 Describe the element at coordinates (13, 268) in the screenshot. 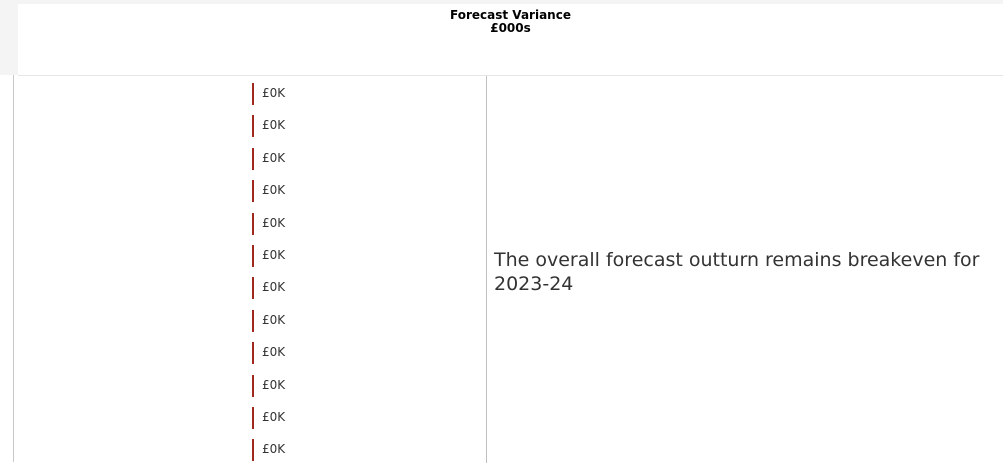

I see `border` at that location.